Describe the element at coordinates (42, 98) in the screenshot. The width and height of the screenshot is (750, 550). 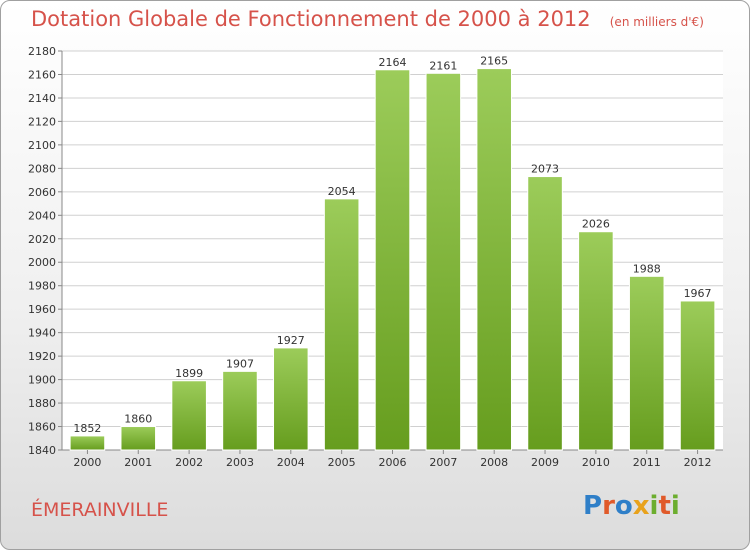
I see `y-tick-label: 2140` at that location.